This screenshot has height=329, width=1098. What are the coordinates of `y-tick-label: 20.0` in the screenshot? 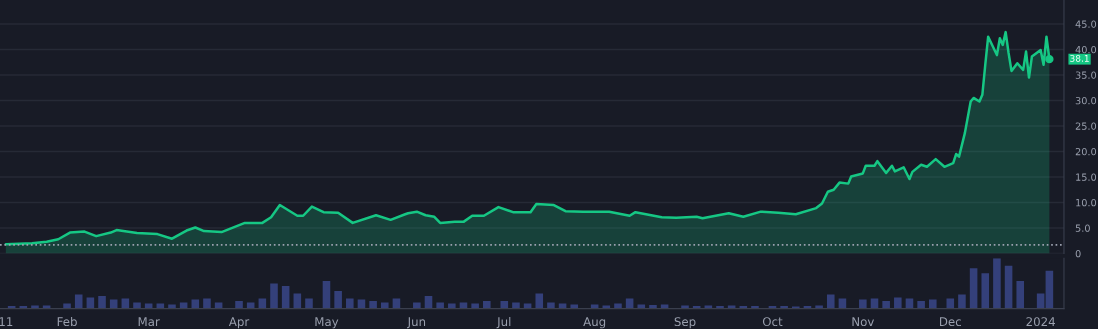 It's located at (1086, 151).